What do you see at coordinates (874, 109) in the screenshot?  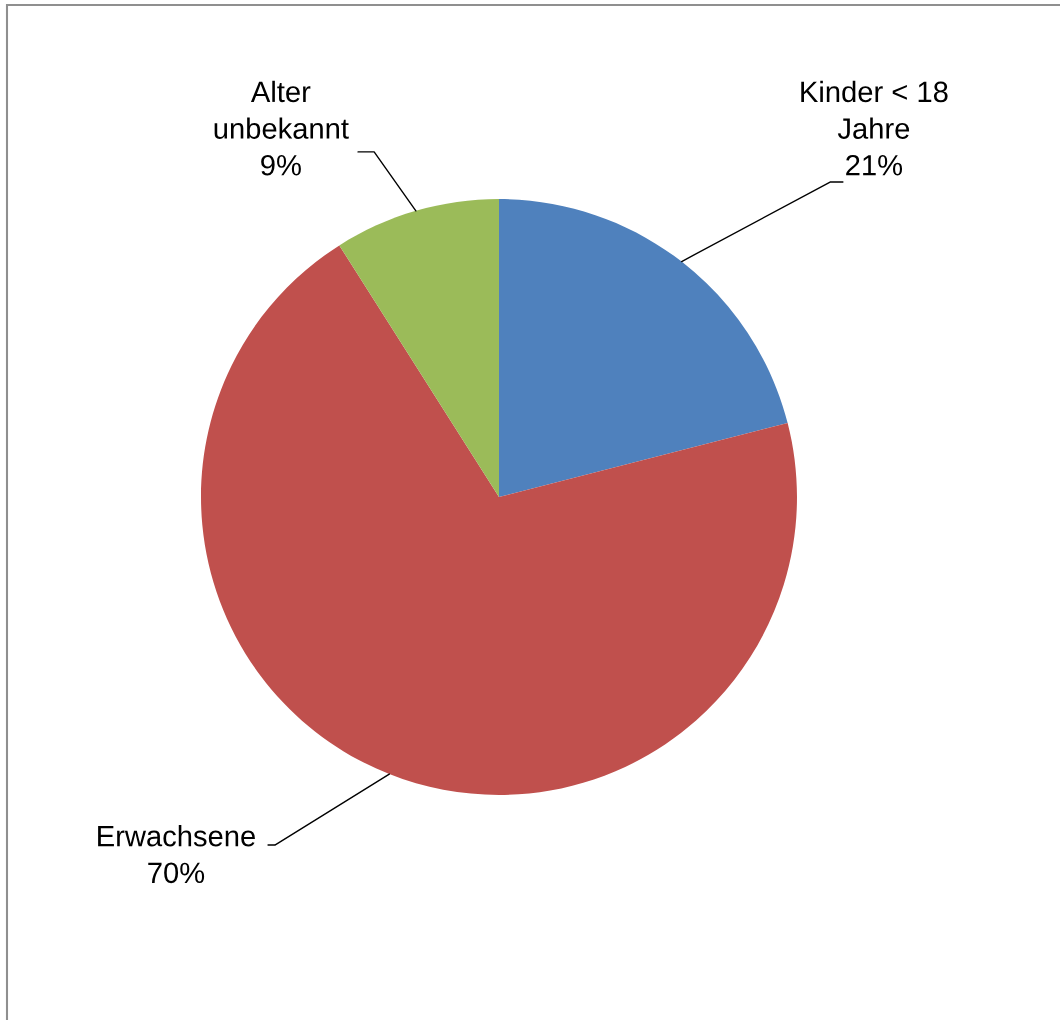 I see `slice-label: Kinder < 18 Jahre` at bounding box center [874, 109].